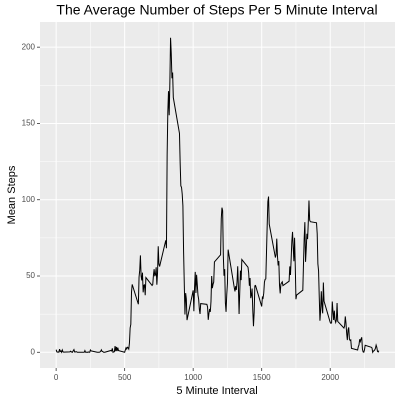 The height and width of the screenshot is (400, 400). What do you see at coordinates (193, 377) in the screenshot?
I see `x-tick-label: 1000` at bounding box center [193, 377].